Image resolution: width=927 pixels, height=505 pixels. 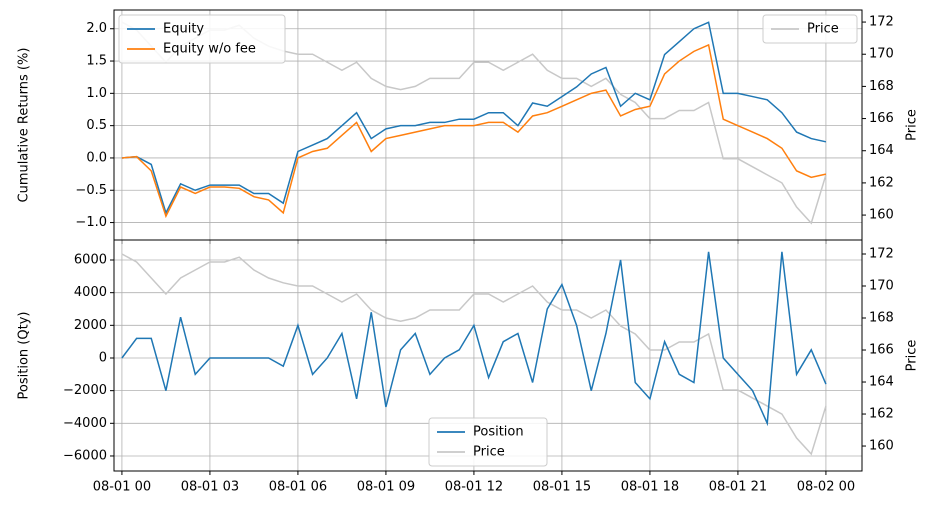 What do you see at coordinates (90, 260) in the screenshot?
I see `y-tick-label: 6000` at bounding box center [90, 260].